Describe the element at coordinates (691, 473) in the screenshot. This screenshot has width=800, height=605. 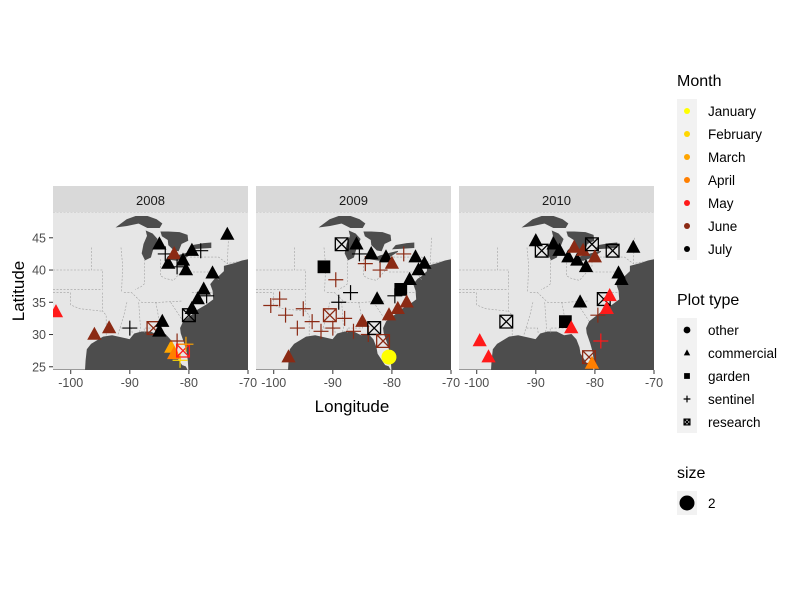
I see `legend-size-title: size` at that location.